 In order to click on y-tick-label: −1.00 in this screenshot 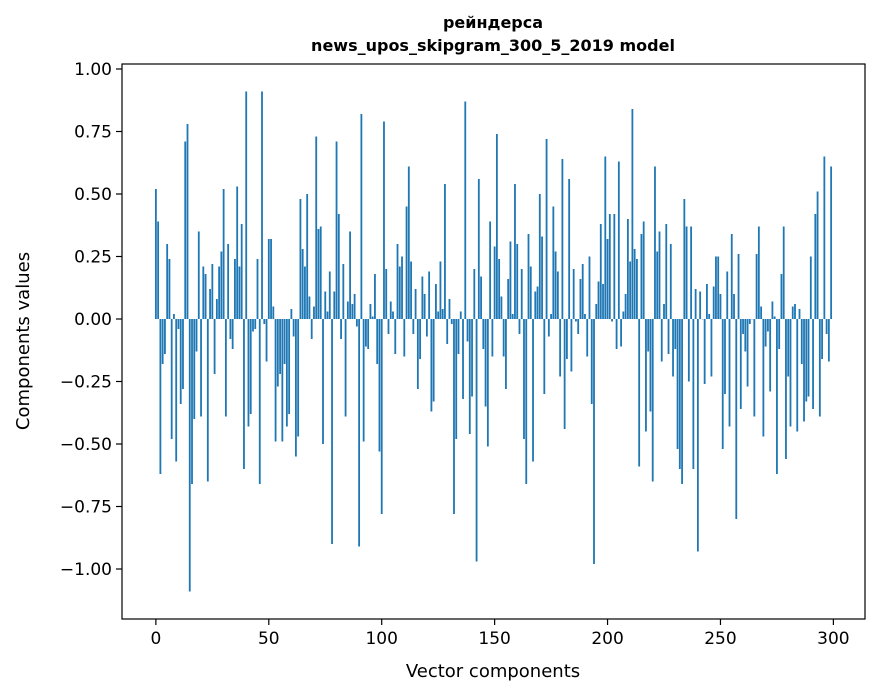, I will do `click(86, 570)`.